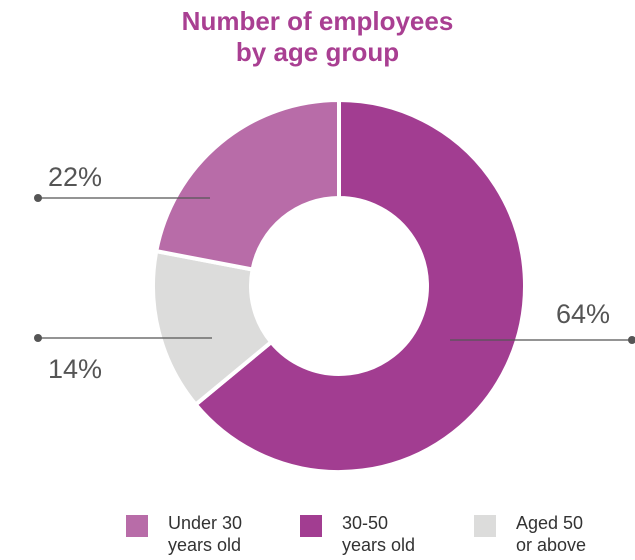  What do you see at coordinates (583, 314) in the screenshot?
I see `data-label-30-50: 64%` at bounding box center [583, 314].